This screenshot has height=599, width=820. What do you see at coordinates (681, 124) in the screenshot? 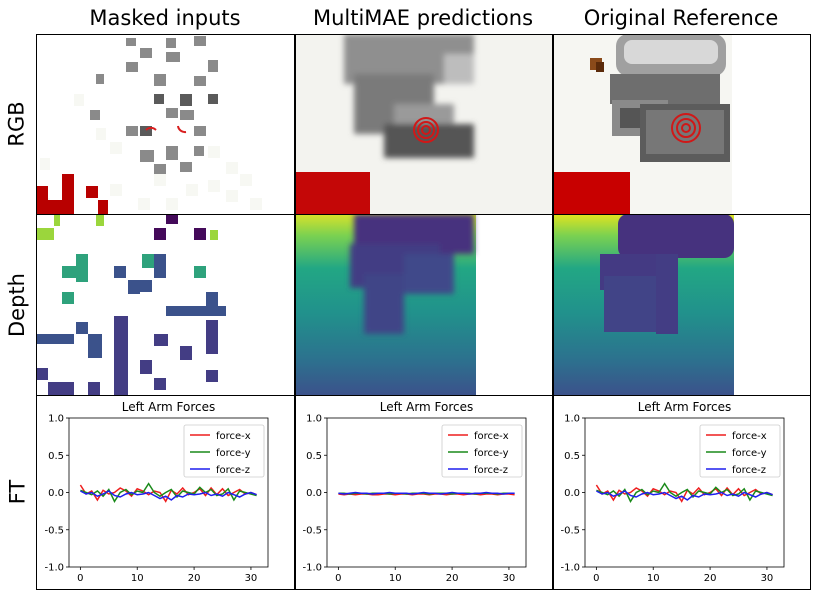
I see `rgb-original-reference-image` at bounding box center [681, 124].